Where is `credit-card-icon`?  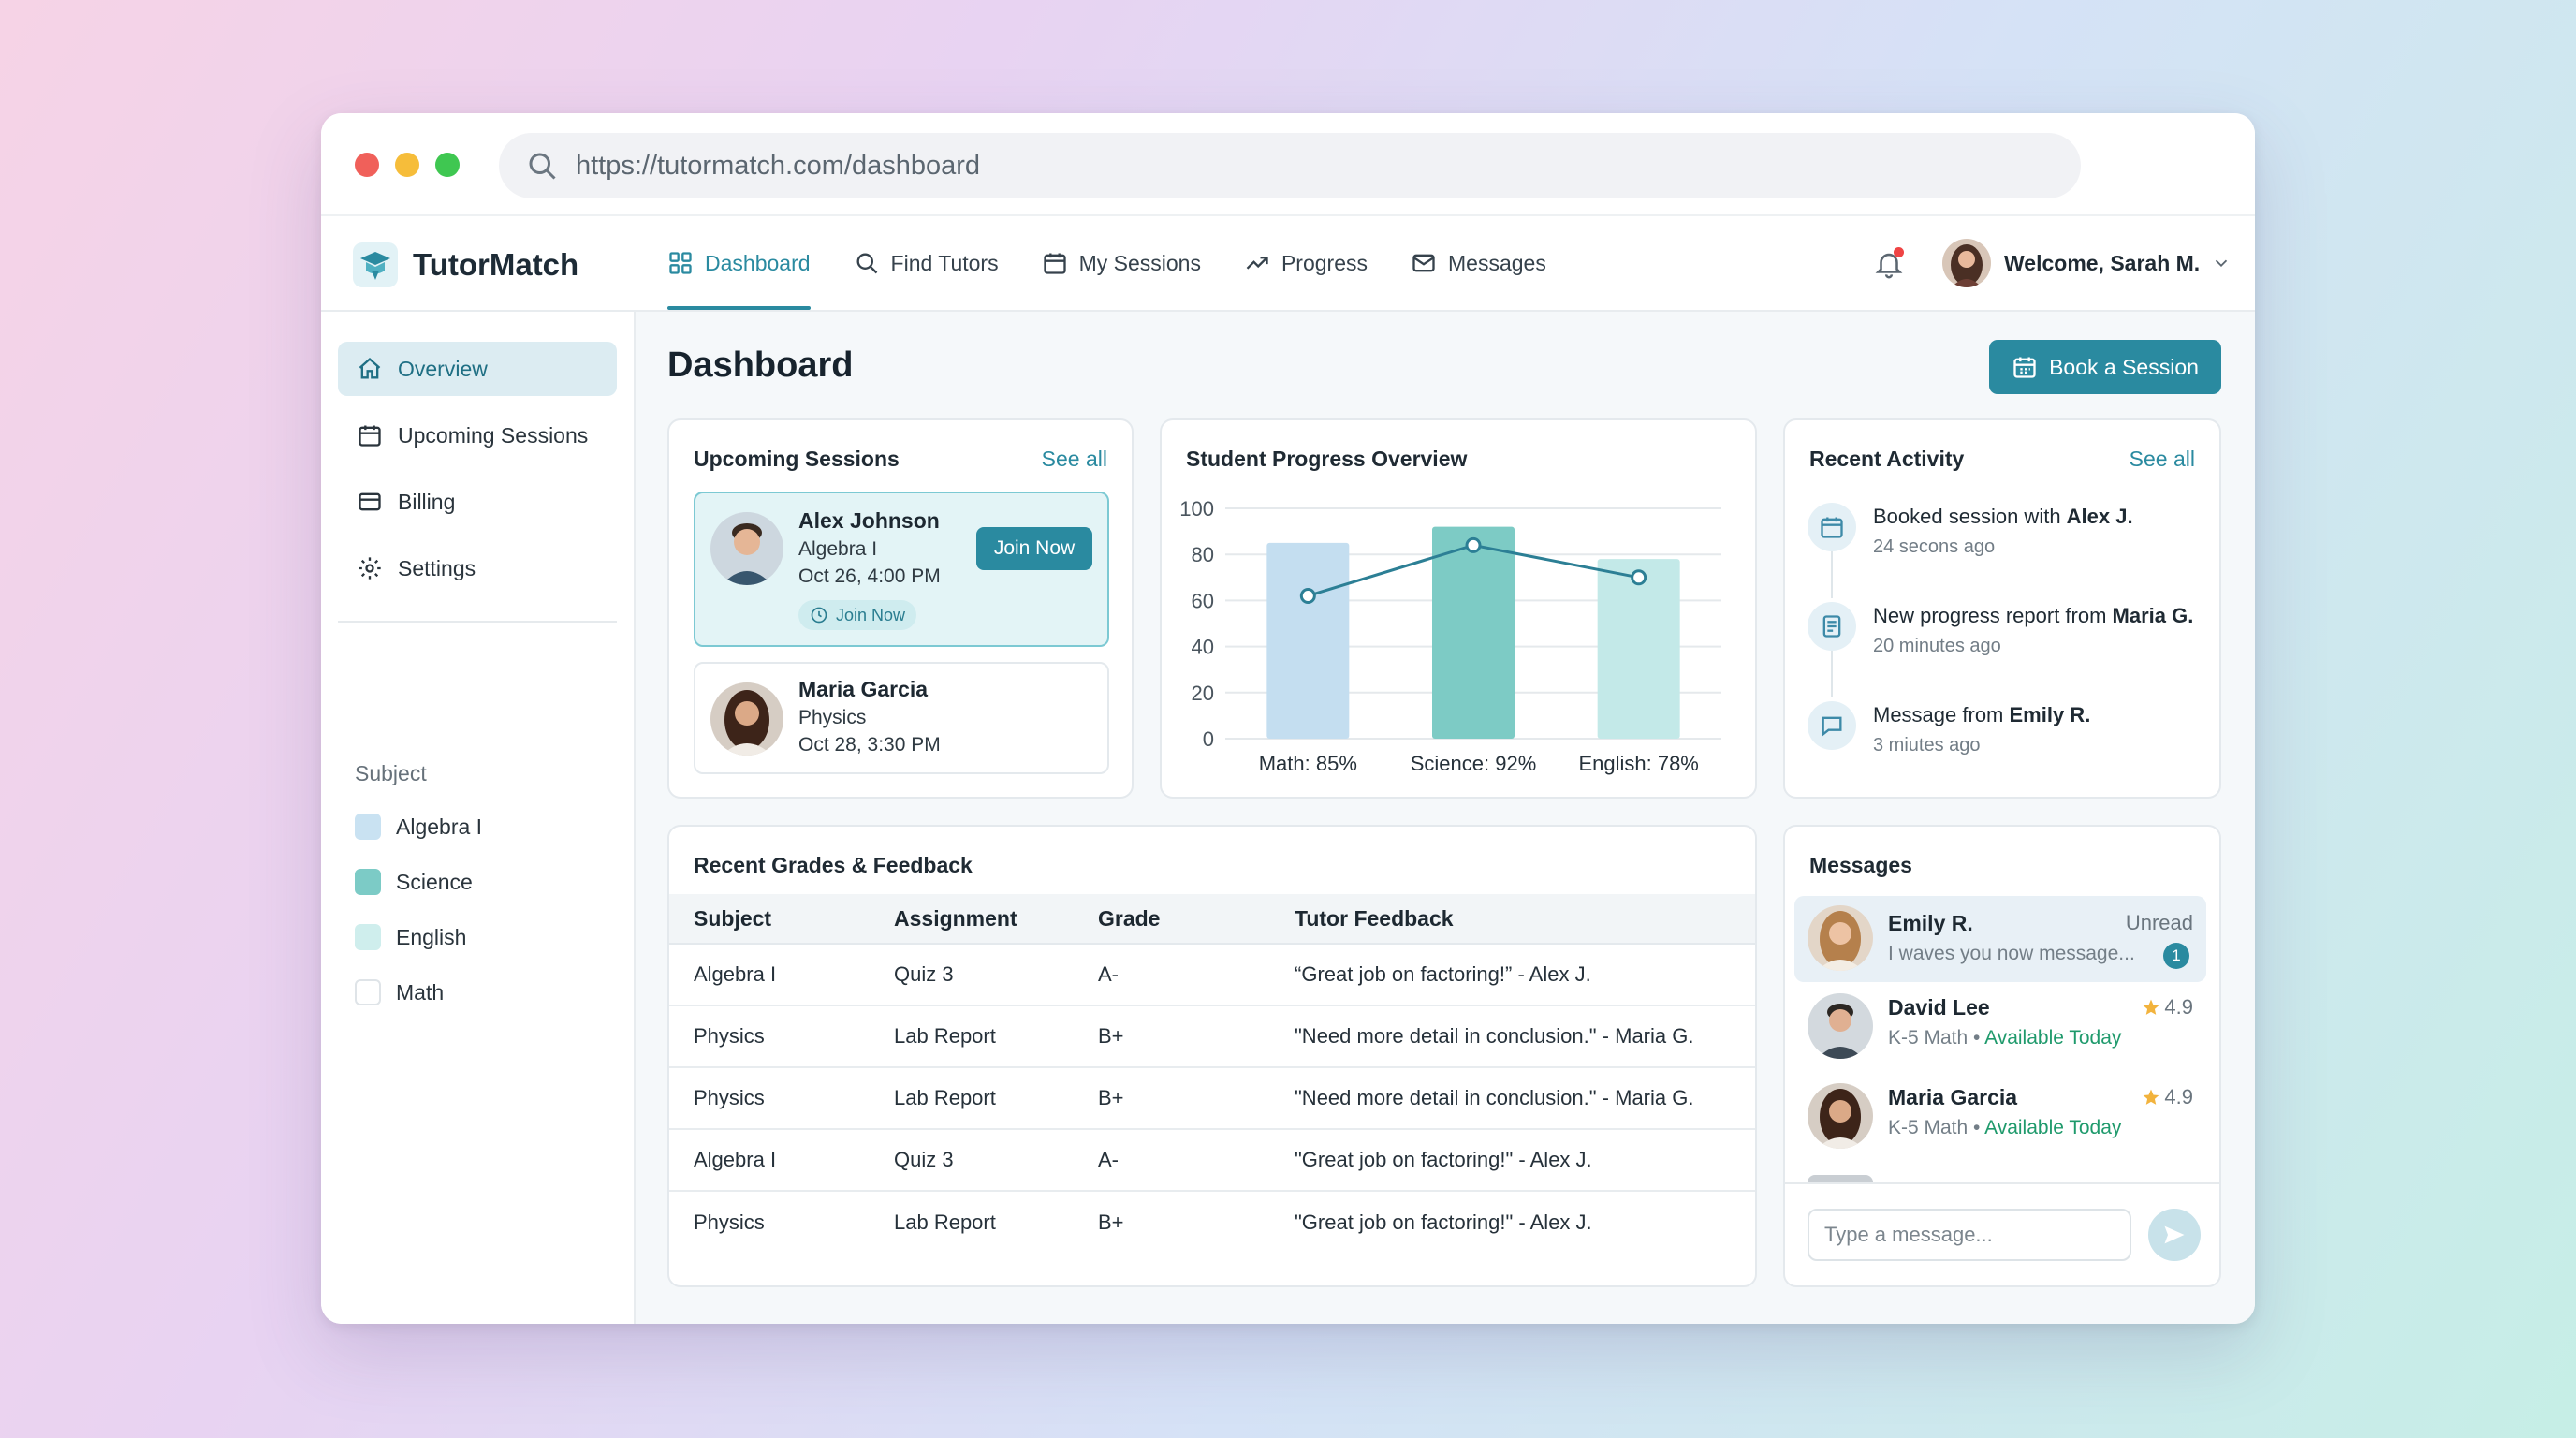
credit-card-icon is located at coordinates (370, 501).